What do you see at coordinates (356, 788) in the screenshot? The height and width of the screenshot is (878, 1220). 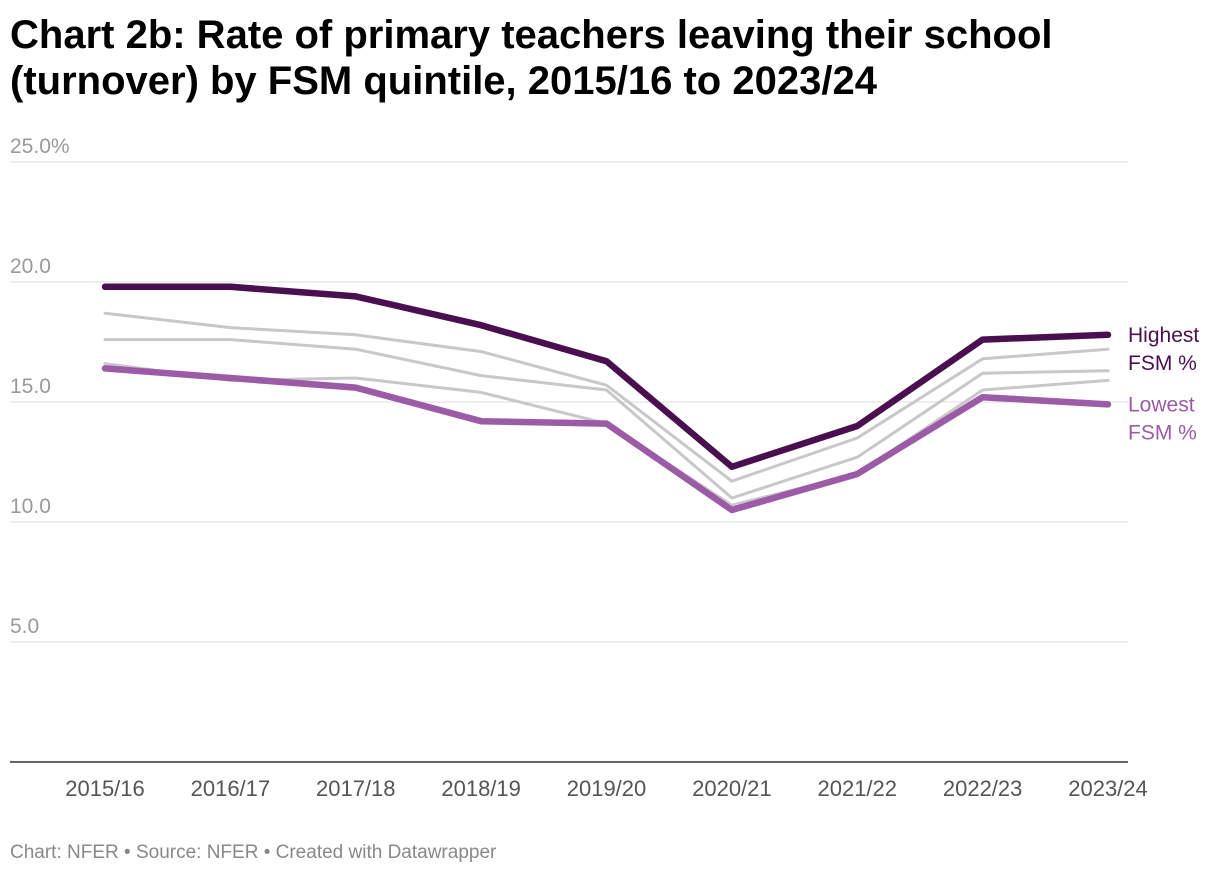 I see `x-tick-label: 2017/18` at bounding box center [356, 788].